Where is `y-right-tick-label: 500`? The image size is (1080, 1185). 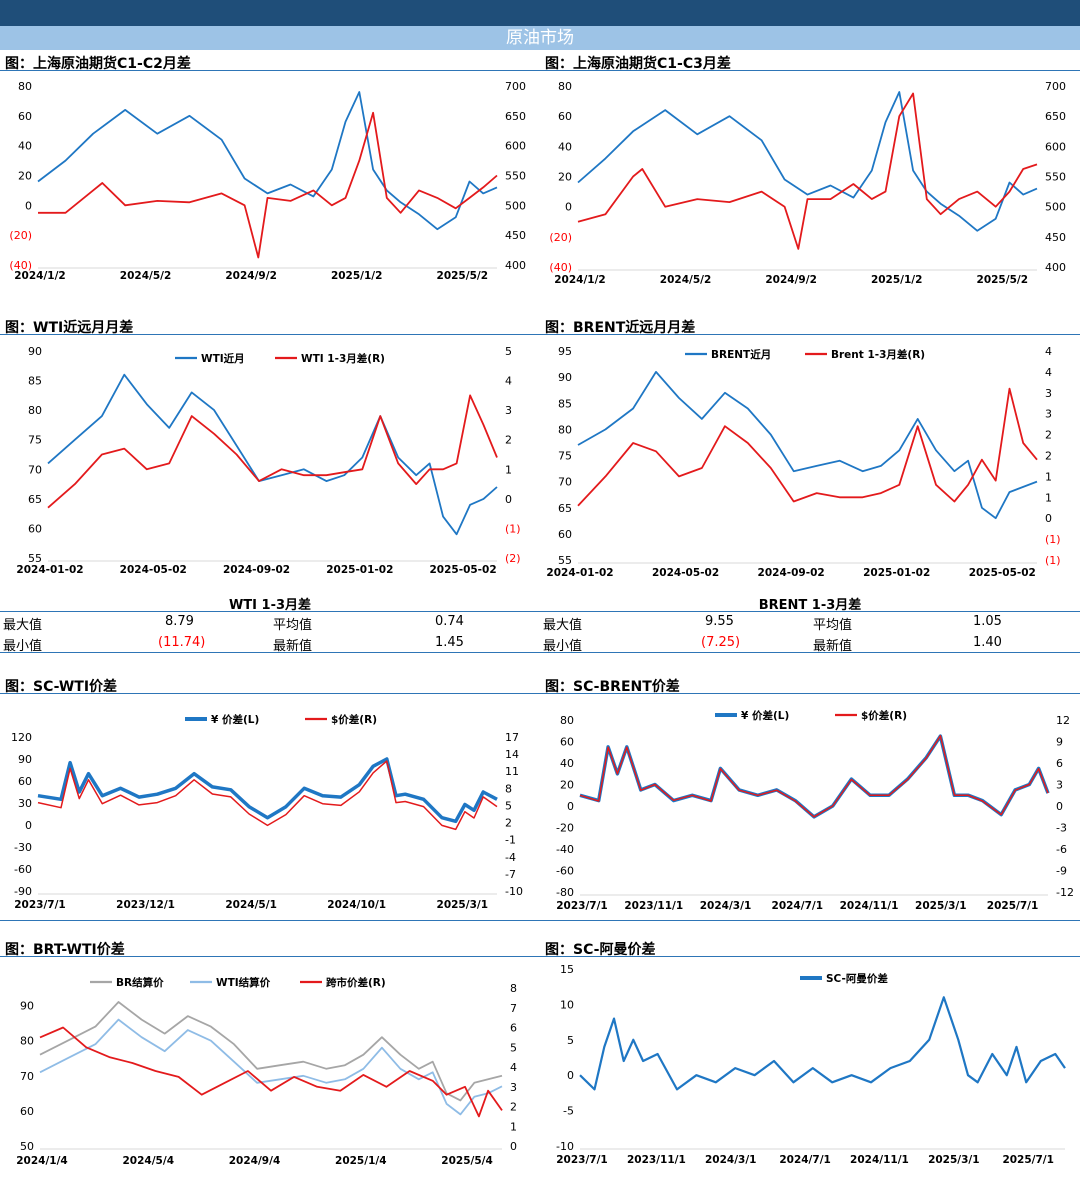 y-right-tick-label: 500 is located at coordinates (515, 205).